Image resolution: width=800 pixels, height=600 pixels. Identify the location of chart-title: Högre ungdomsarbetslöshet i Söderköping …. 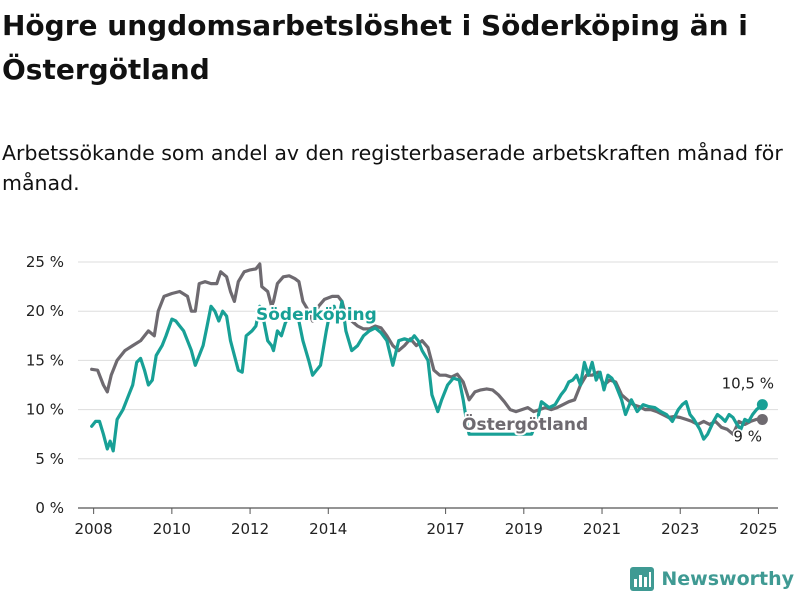
(375, 47).